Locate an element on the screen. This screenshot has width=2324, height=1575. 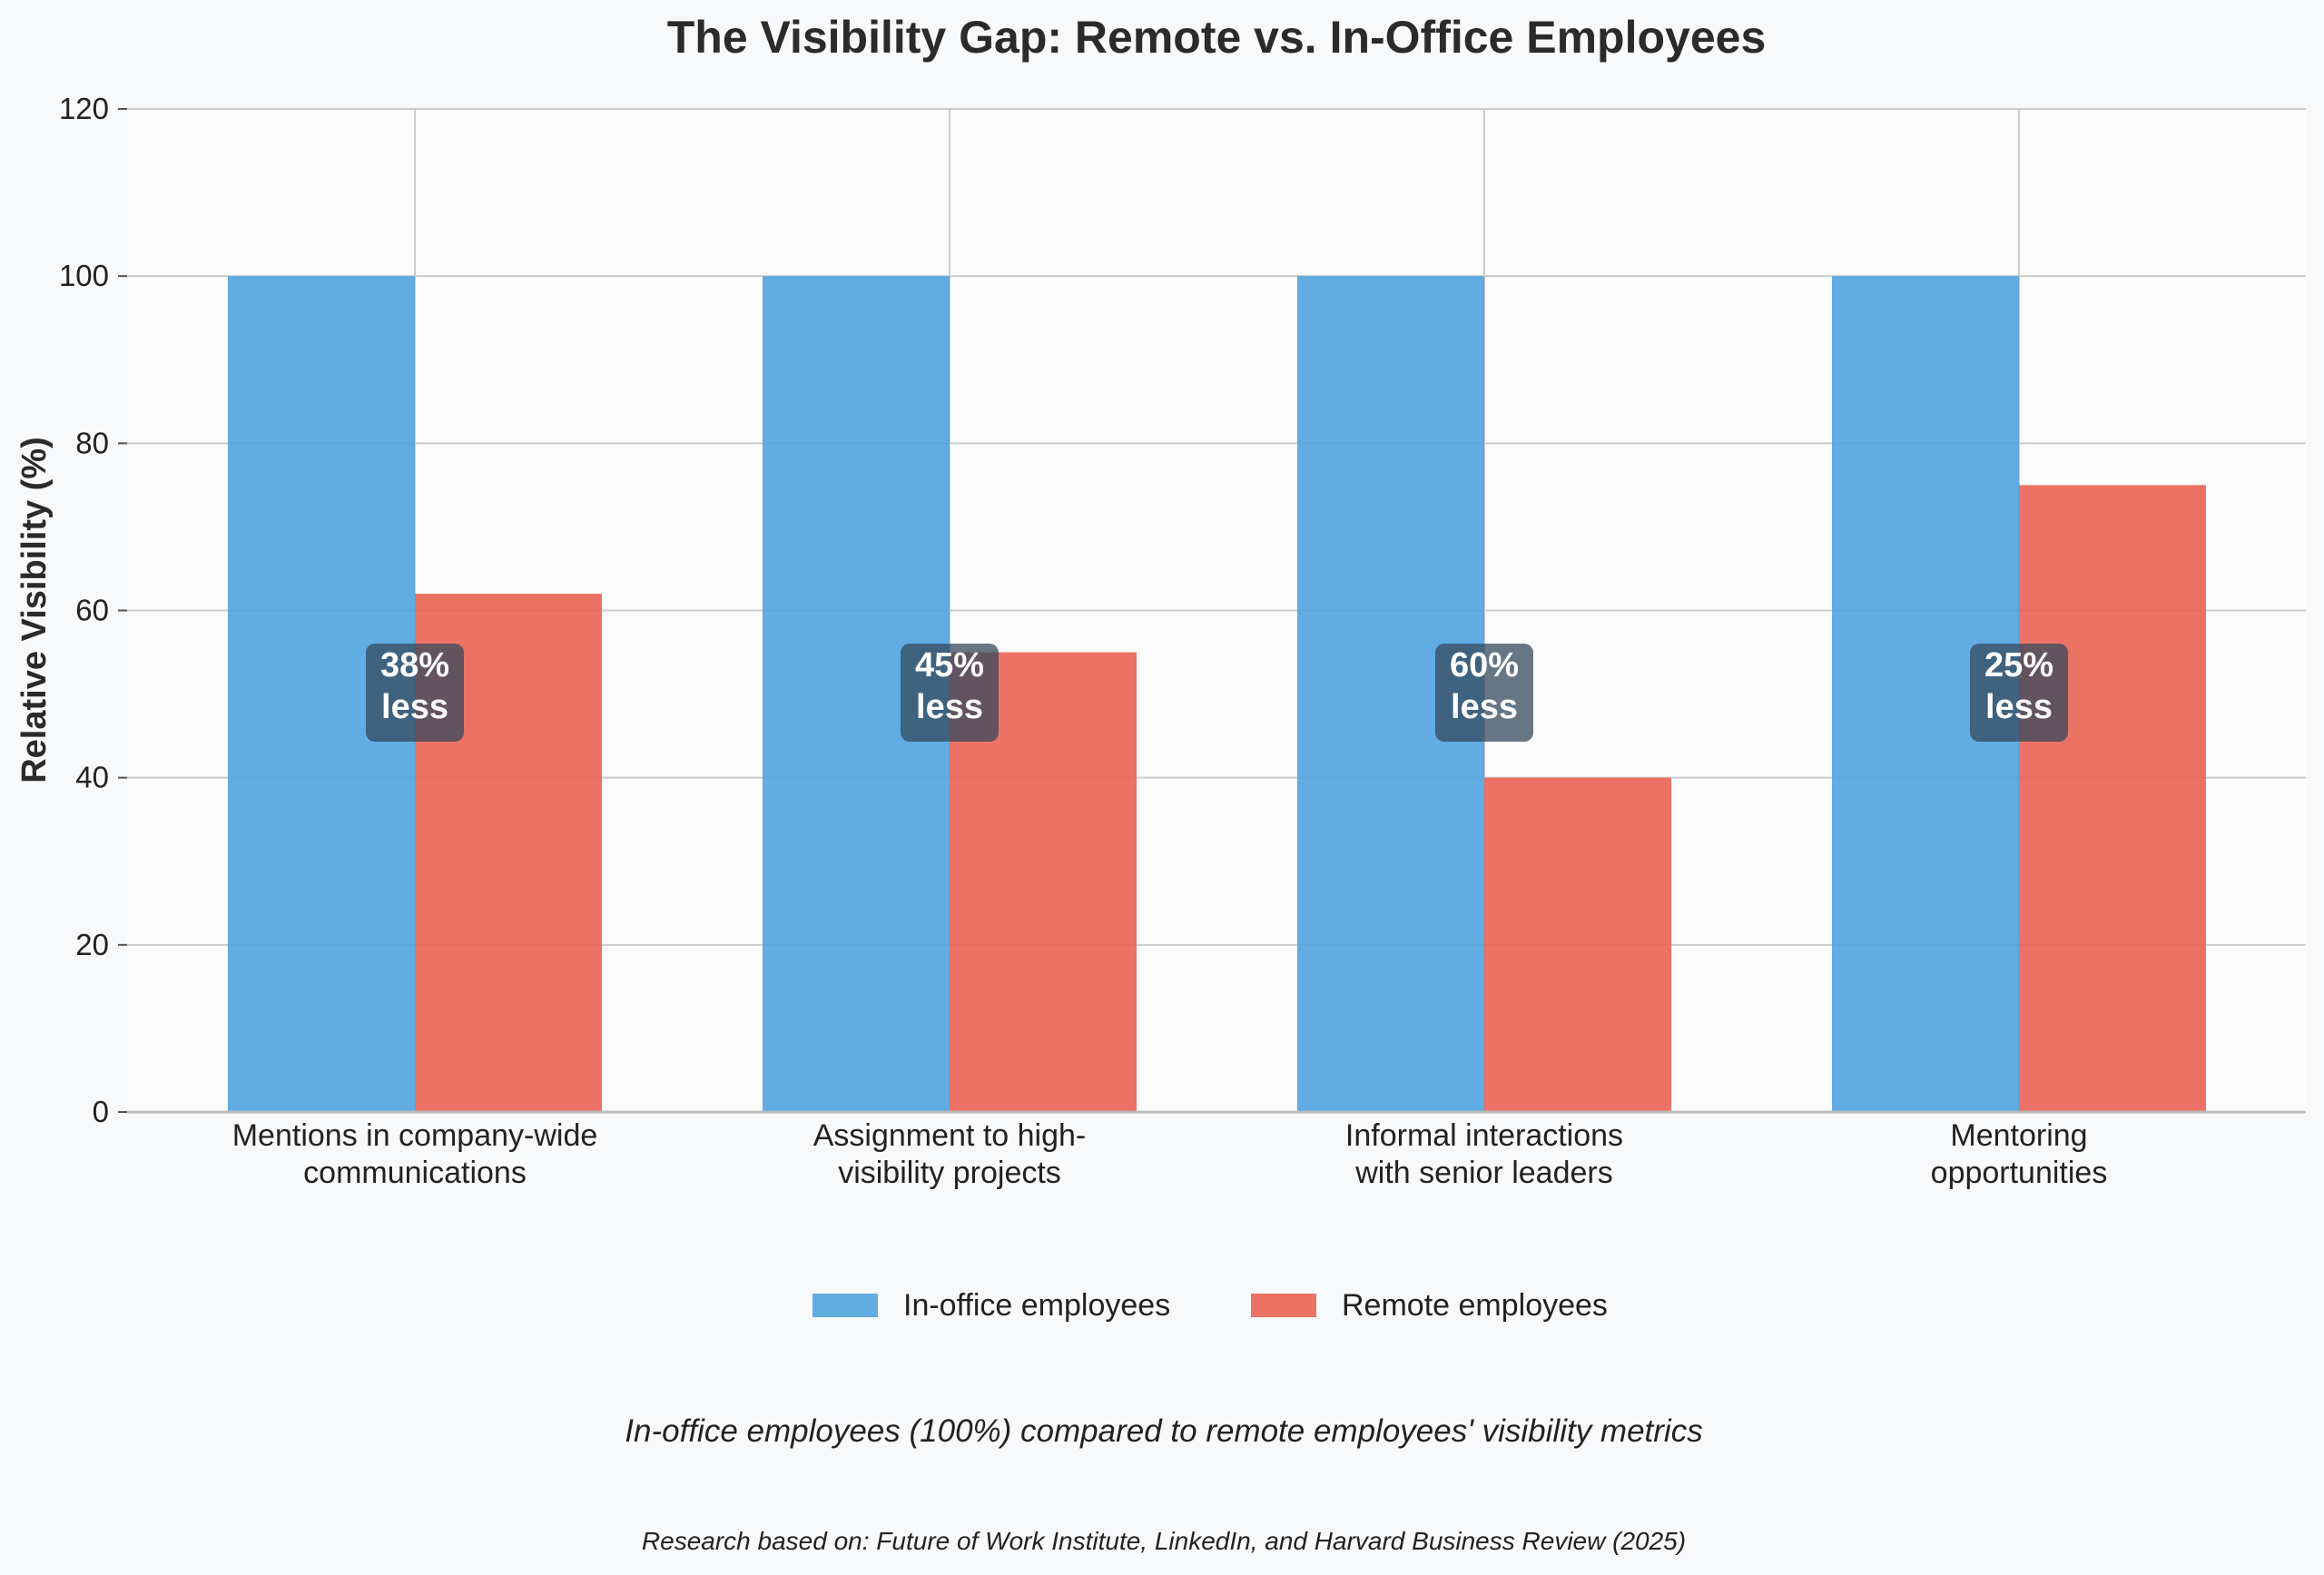
gap-annotations: 38% less 45% less 60% less 25% less is located at coordinates (1217, 693).